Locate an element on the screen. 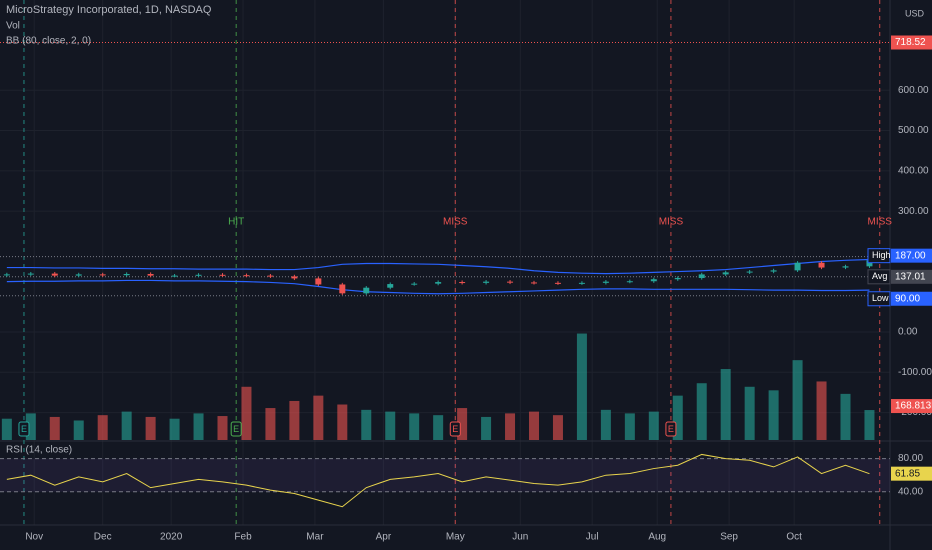 Image resolution: width=932 pixels, height=550 pixels. x-tick-label: Feb is located at coordinates (243, 537).